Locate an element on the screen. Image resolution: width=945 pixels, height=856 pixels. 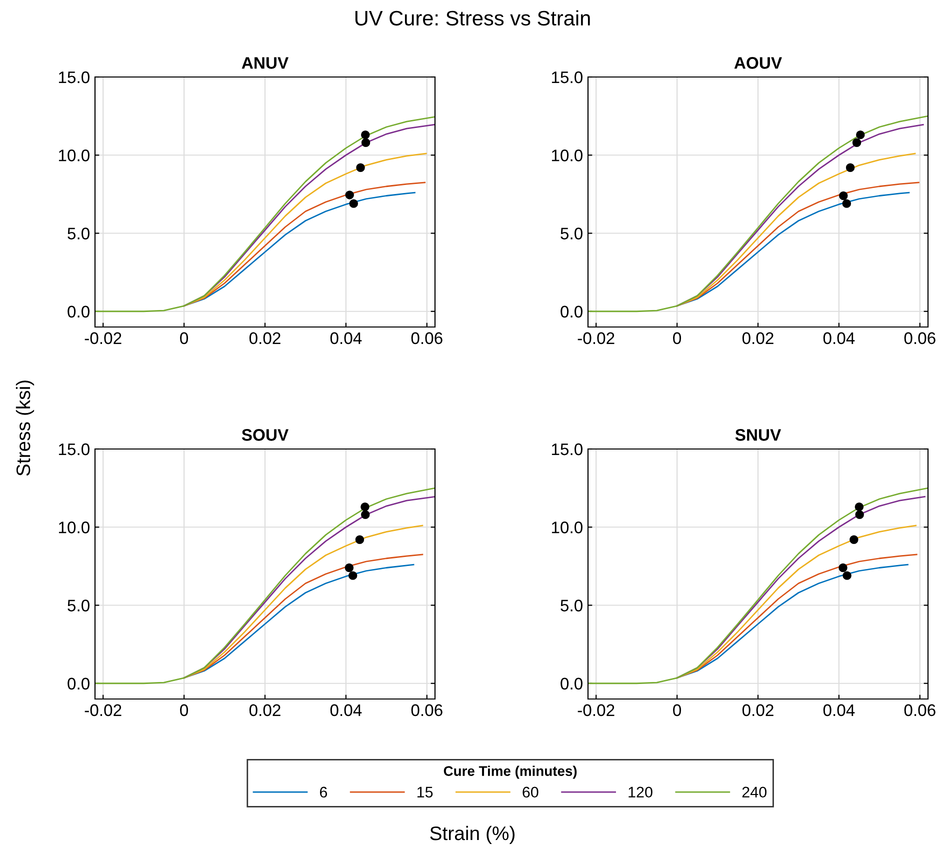
legend-label: 15 is located at coordinates (425, 792).